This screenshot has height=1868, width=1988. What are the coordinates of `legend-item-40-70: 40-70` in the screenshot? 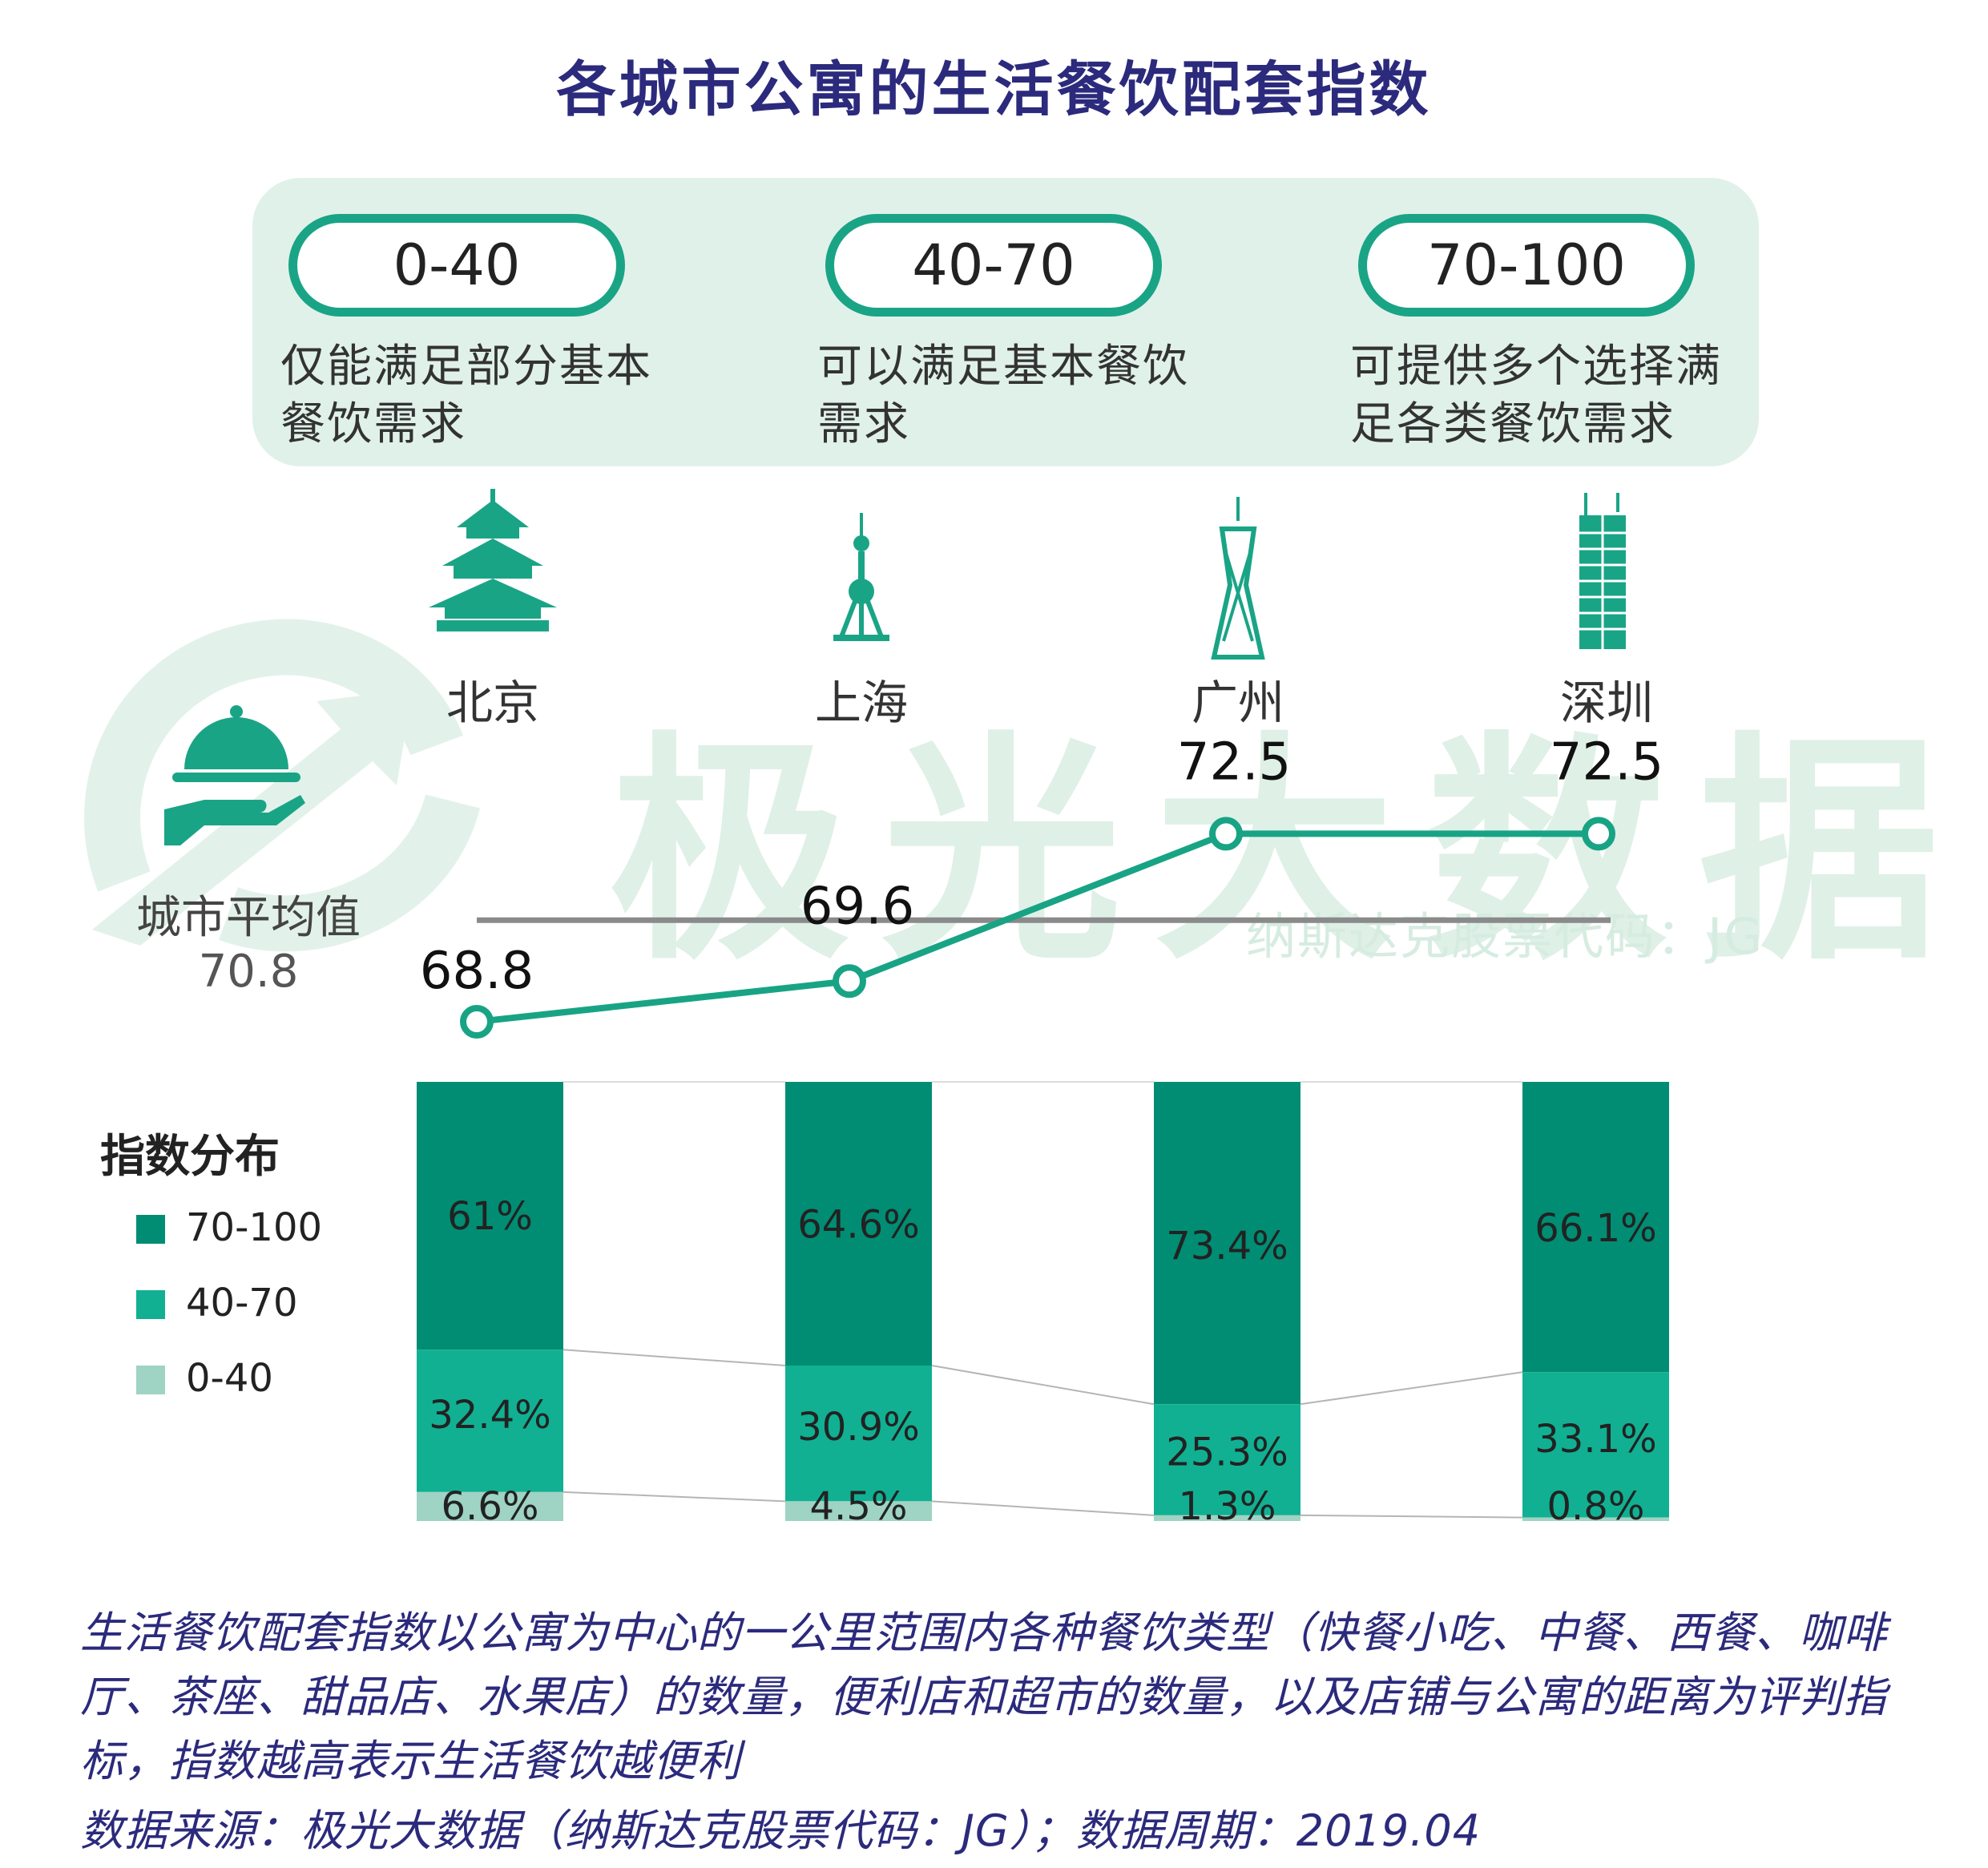 It's located at (216, 1303).